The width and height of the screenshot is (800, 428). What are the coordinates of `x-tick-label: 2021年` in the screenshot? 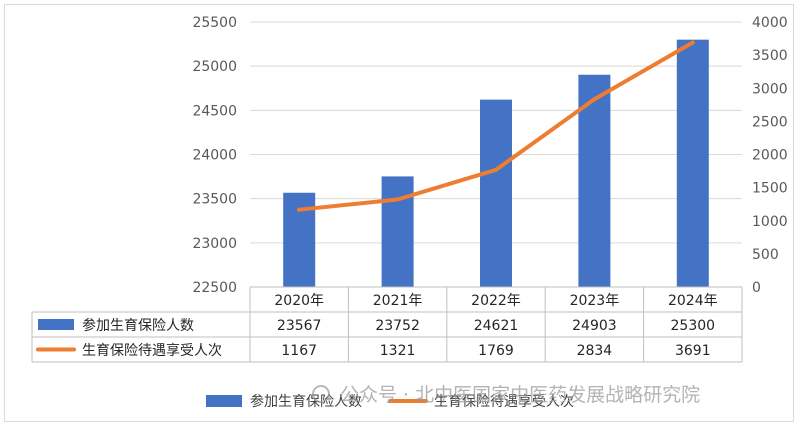 It's located at (398, 301).